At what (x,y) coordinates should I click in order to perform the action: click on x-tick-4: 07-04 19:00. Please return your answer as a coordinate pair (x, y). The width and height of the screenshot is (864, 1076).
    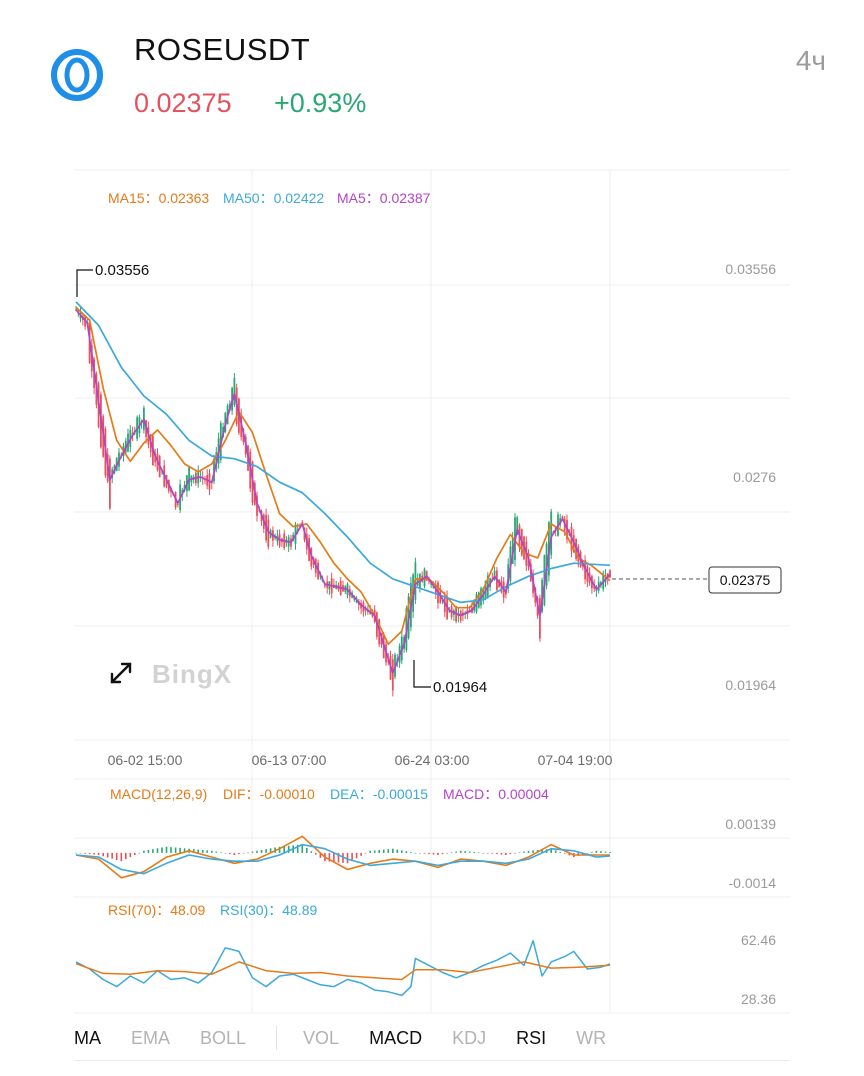
    Looking at the image, I should click on (575, 760).